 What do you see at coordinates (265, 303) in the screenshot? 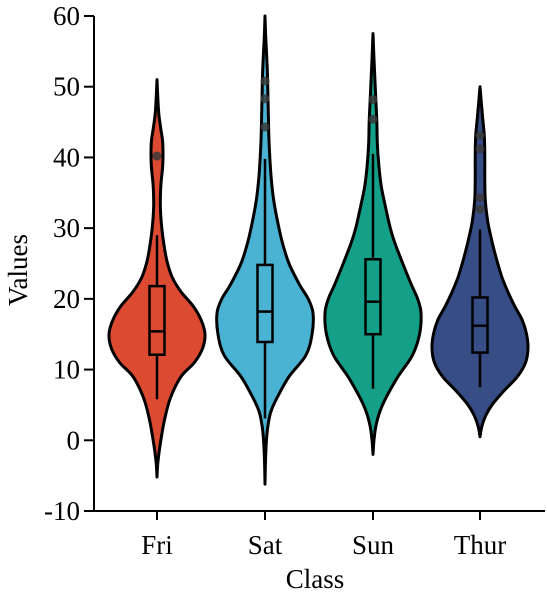
I see `iqr-box-sat` at bounding box center [265, 303].